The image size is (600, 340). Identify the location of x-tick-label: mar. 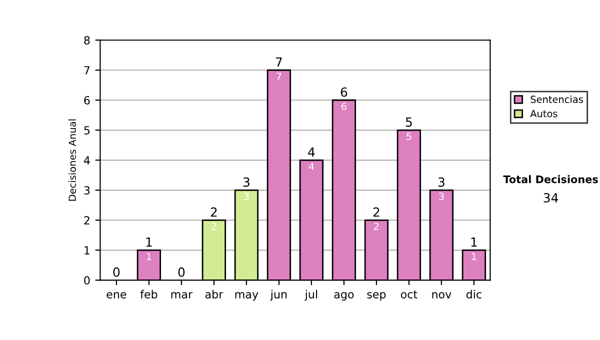
(182, 295).